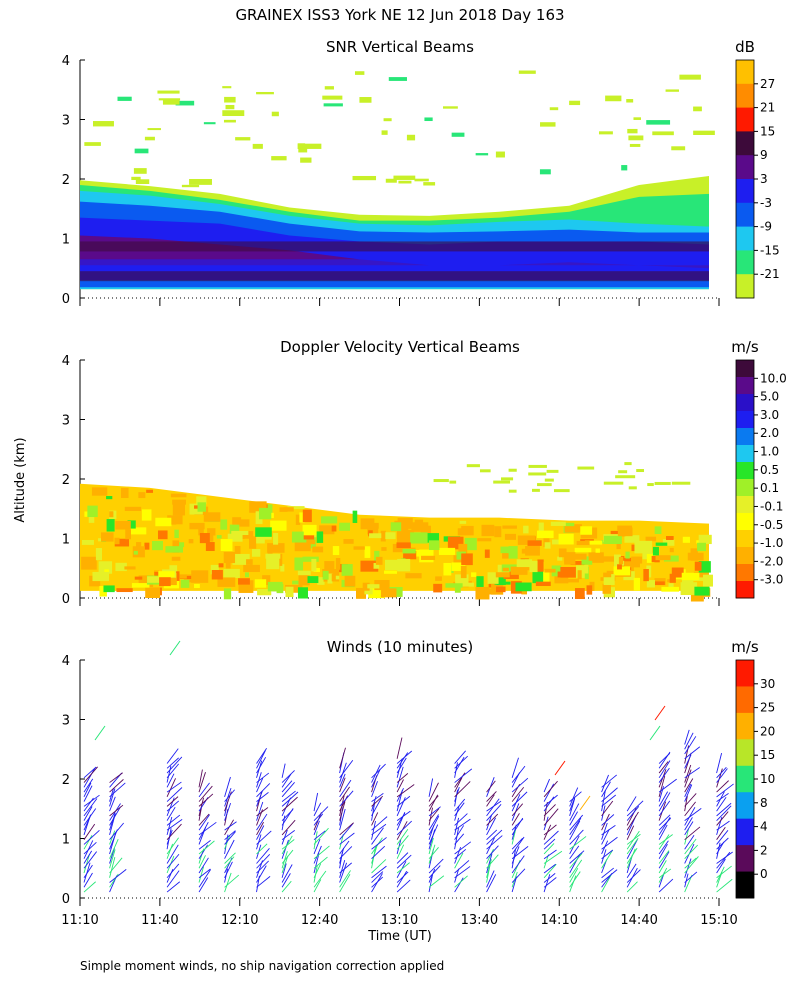  What do you see at coordinates (745, 47) in the screenshot?
I see `snr-colorbar-unit: dB` at bounding box center [745, 47].